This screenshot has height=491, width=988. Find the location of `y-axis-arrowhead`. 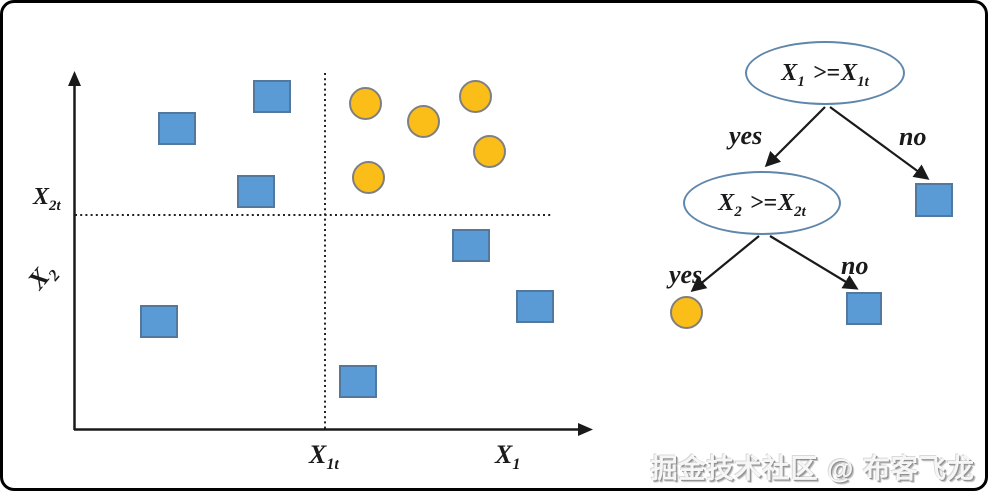

y-axis-arrowhead is located at coordinates (74, 78).